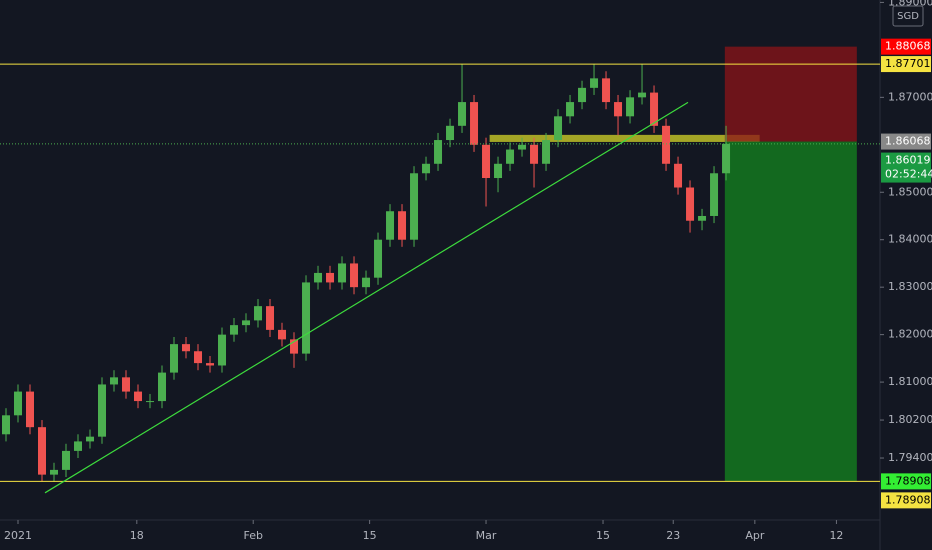 The height and width of the screenshot is (550, 932). What do you see at coordinates (673, 535) in the screenshot?
I see `x-tick-label: 23` at bounding box center [673, 535].